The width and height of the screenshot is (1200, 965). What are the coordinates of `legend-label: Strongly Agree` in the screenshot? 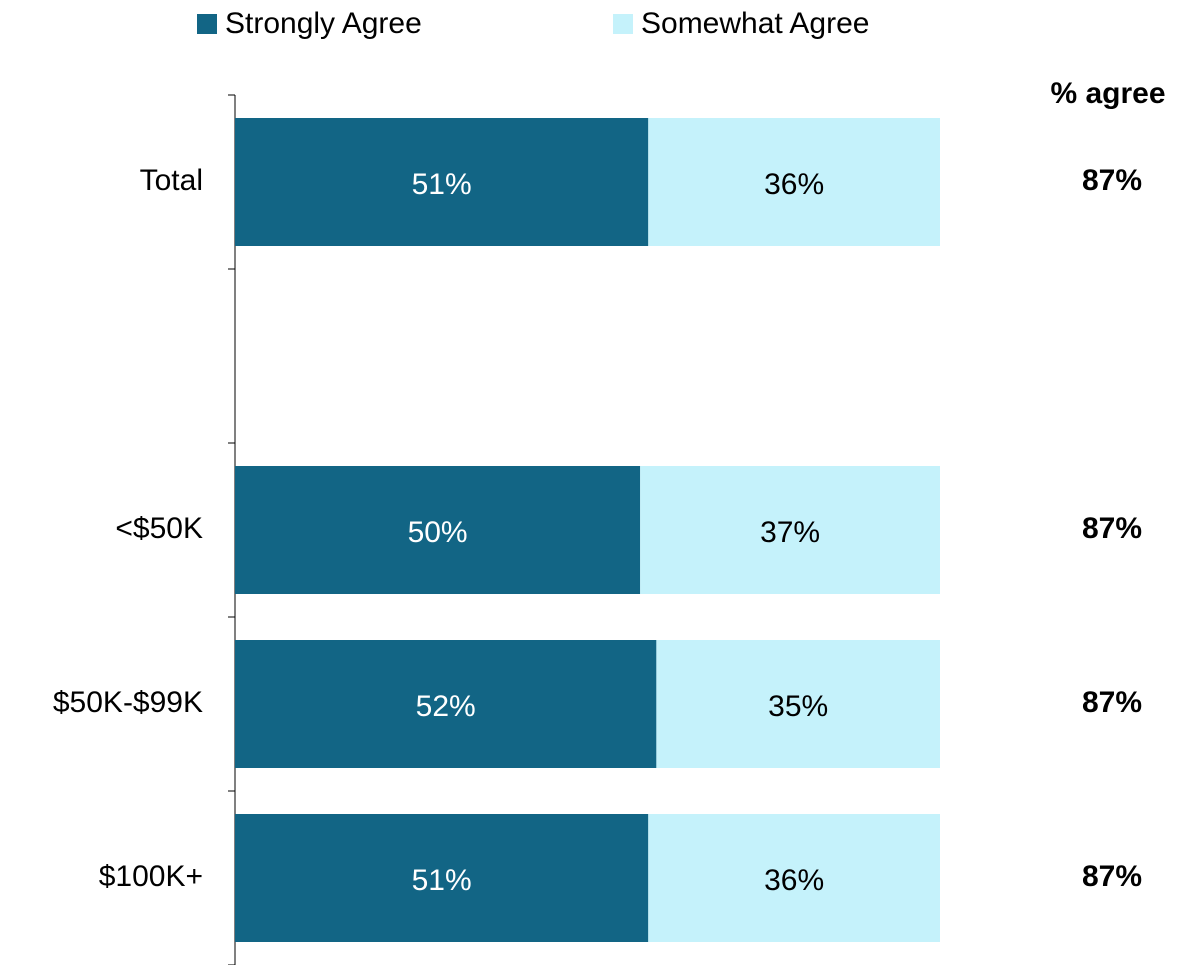 It's located at (323, 23).